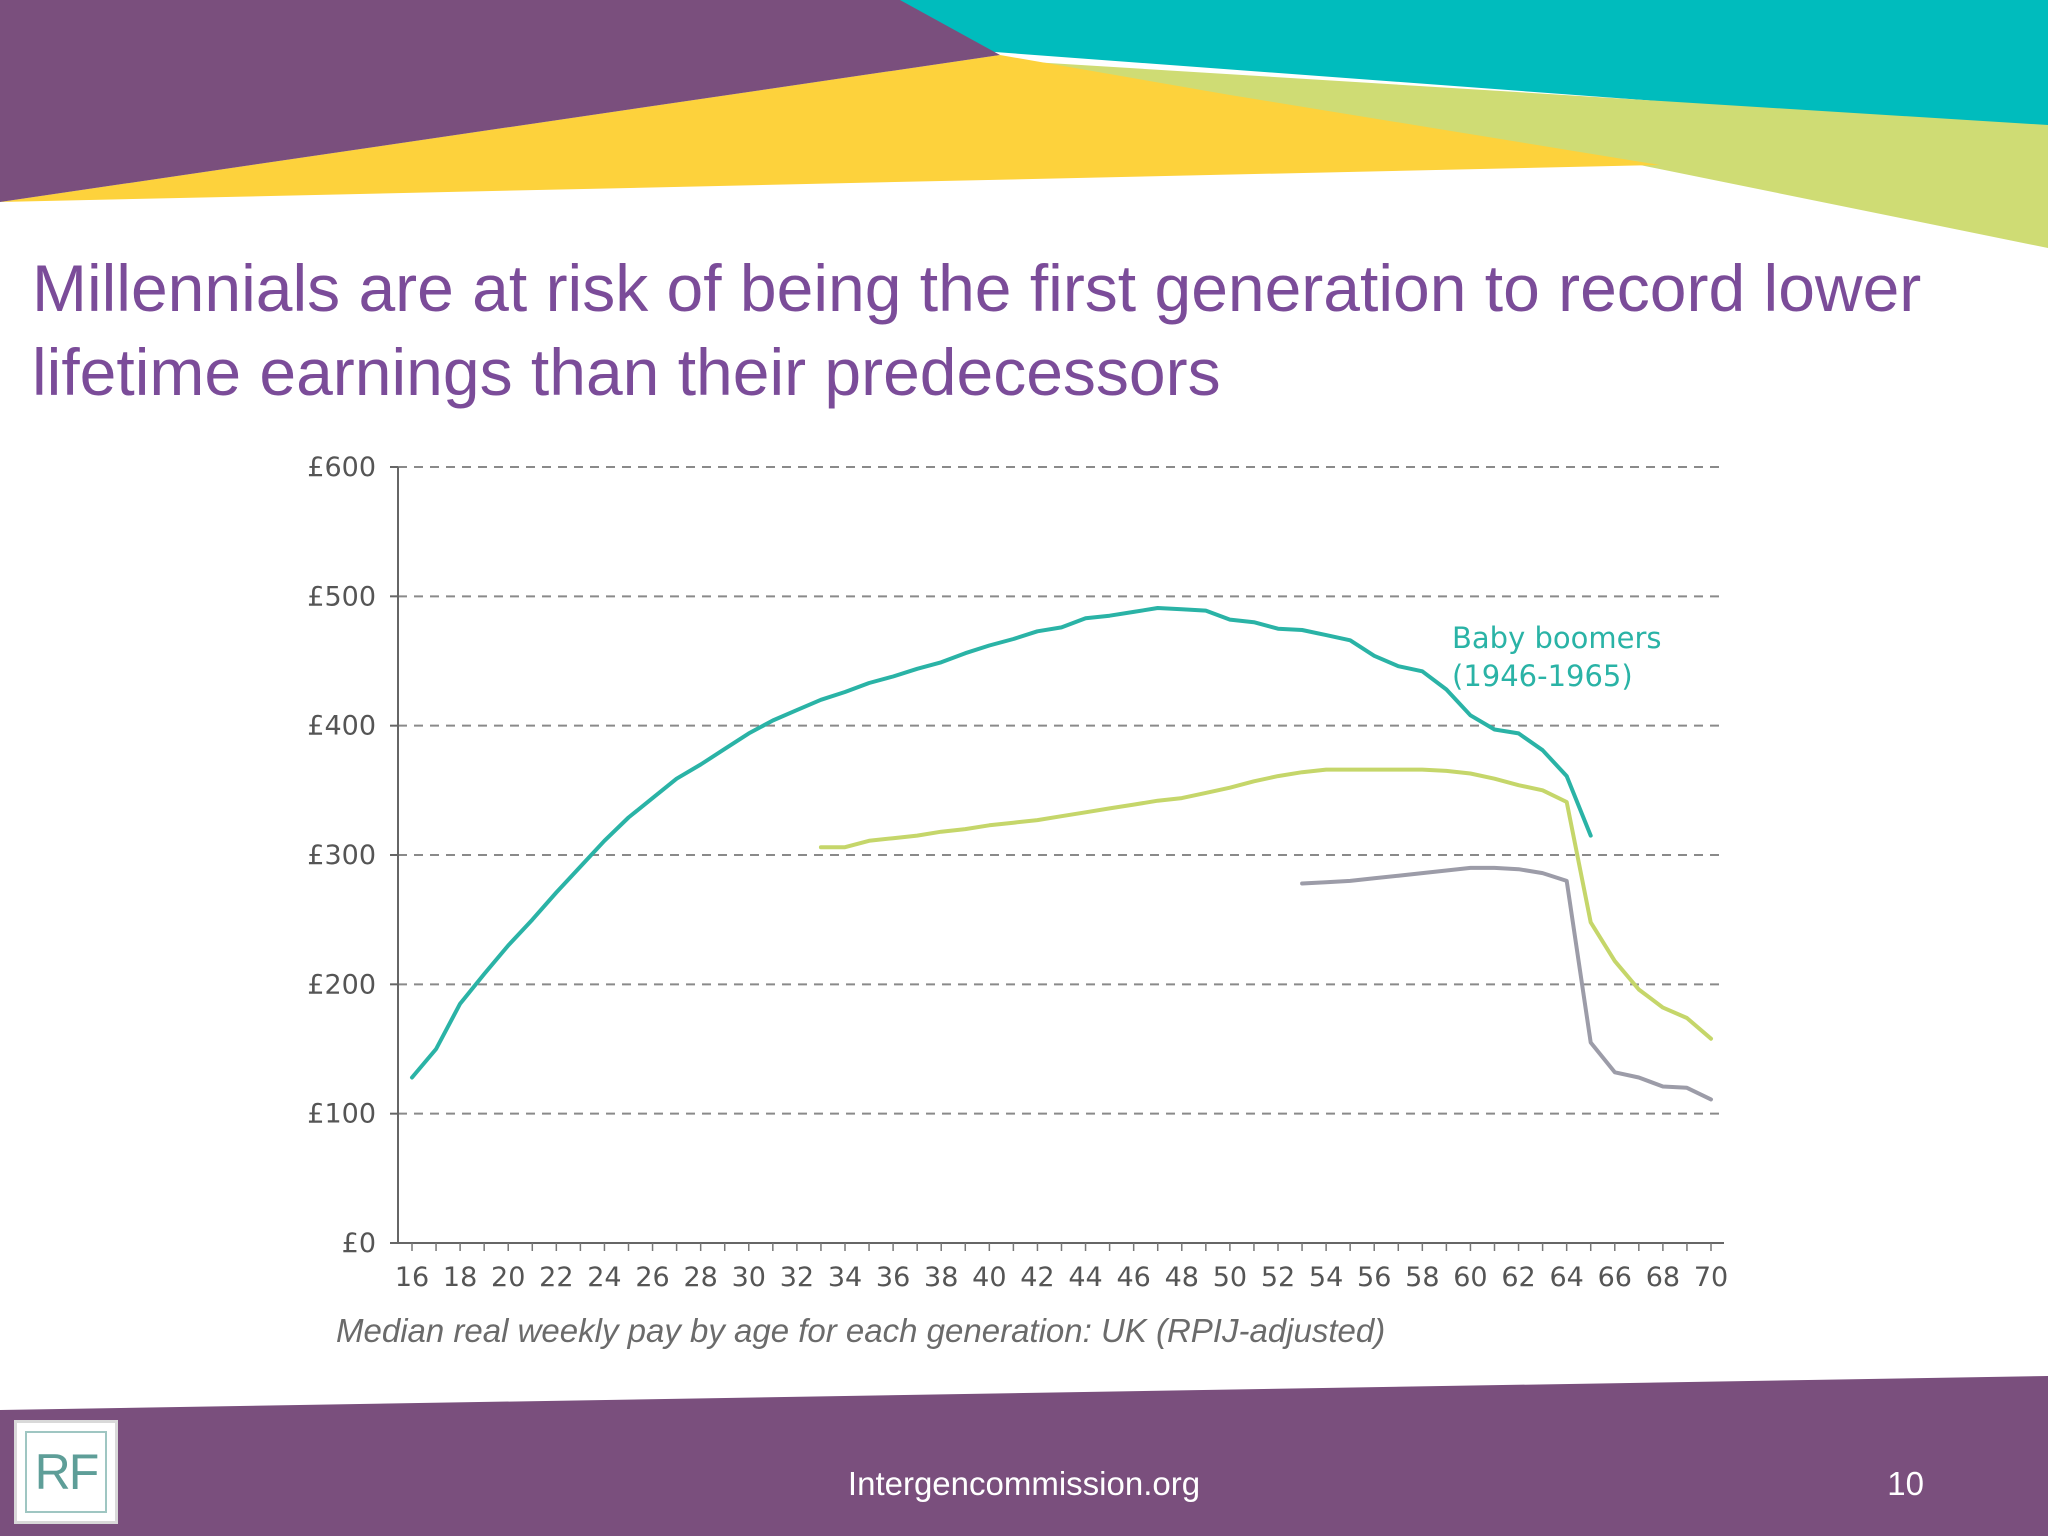 This screenshot has height=1536, width=2048. Describe the element at coordinates (1556, 638) in the screenshot. I see `baby-boomers-label-line-1: Baby boomers` at that location.